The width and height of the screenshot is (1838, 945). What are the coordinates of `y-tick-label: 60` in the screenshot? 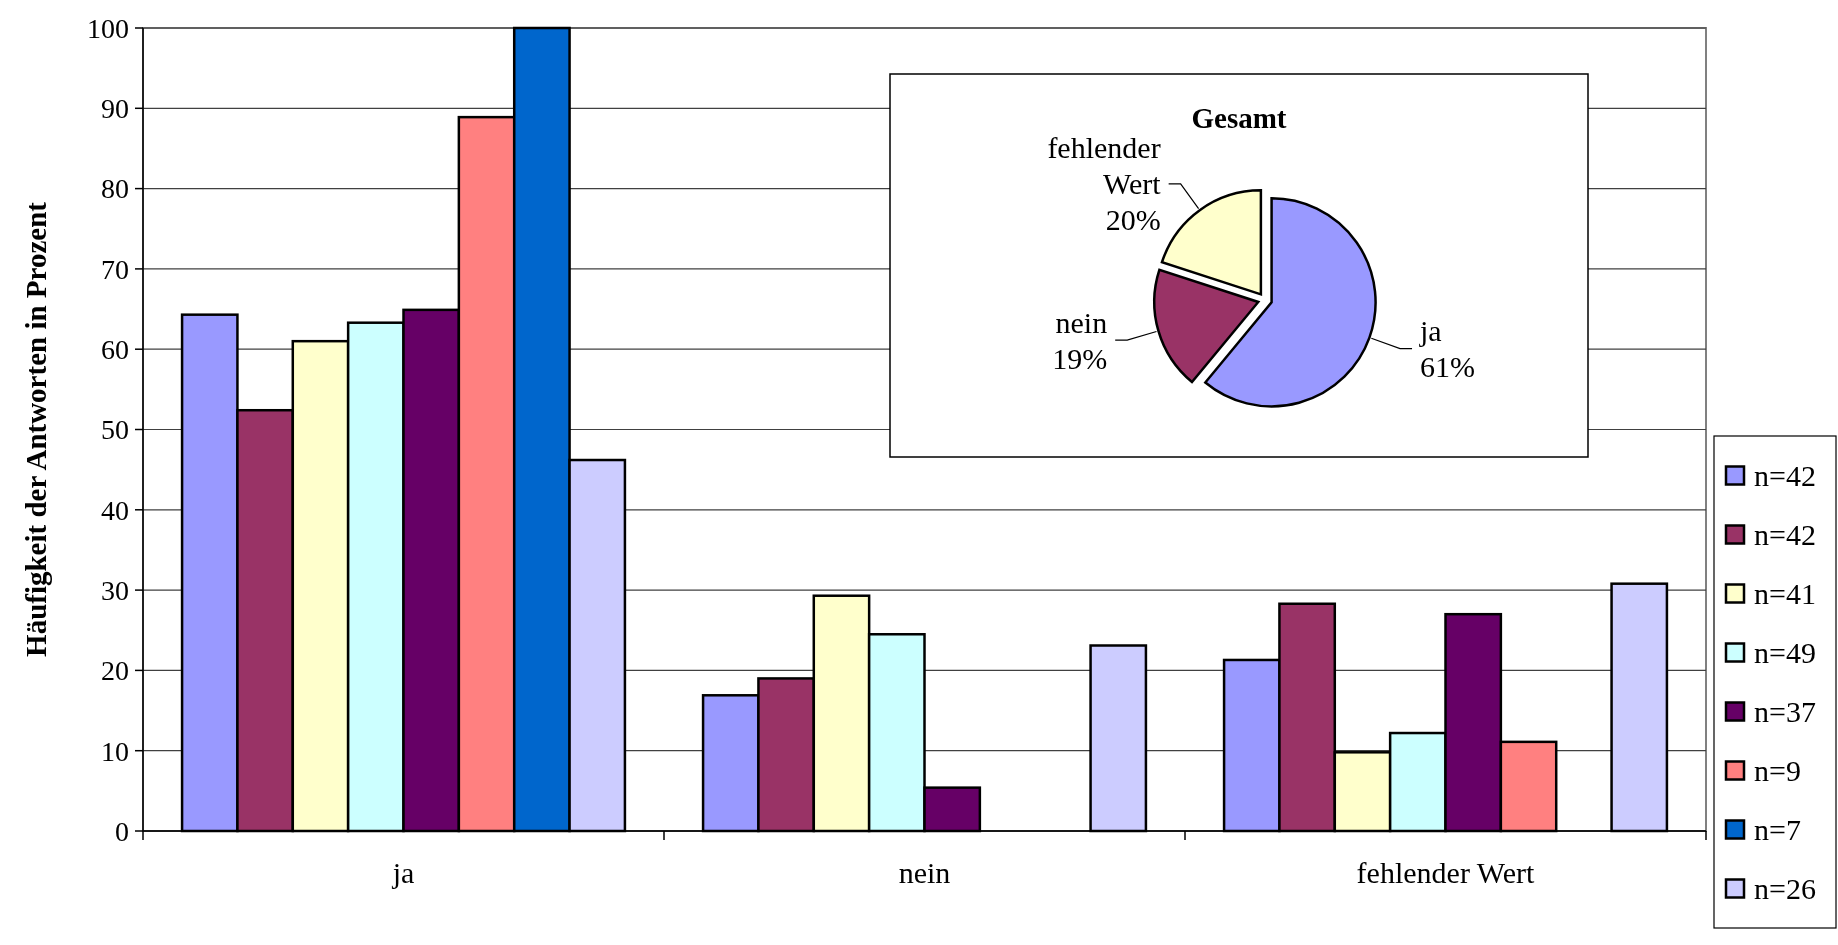 It's located at (115, 349).